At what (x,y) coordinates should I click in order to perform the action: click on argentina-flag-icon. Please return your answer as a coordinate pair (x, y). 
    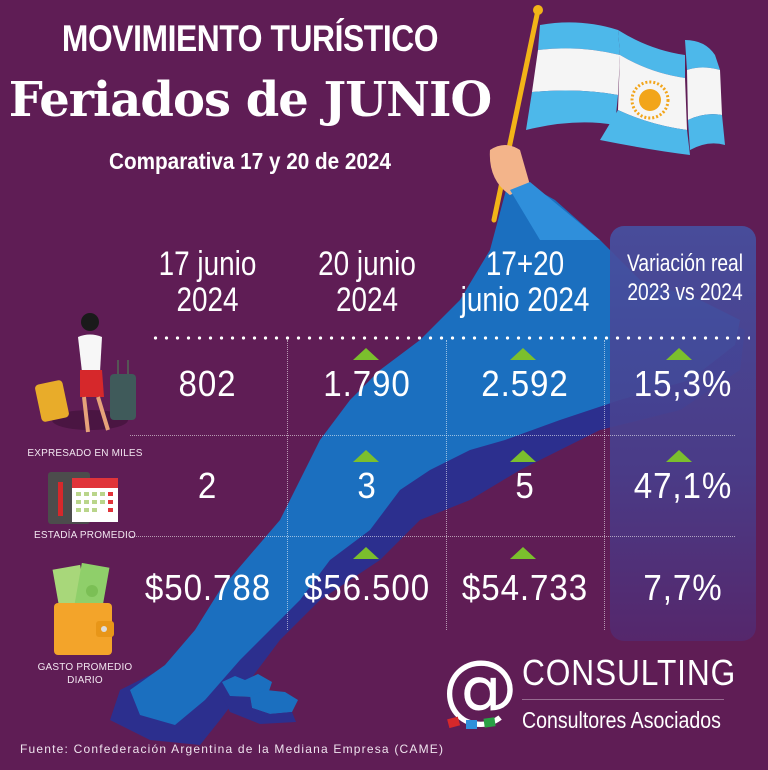
    Looking at the image, I should click on (607, 122).